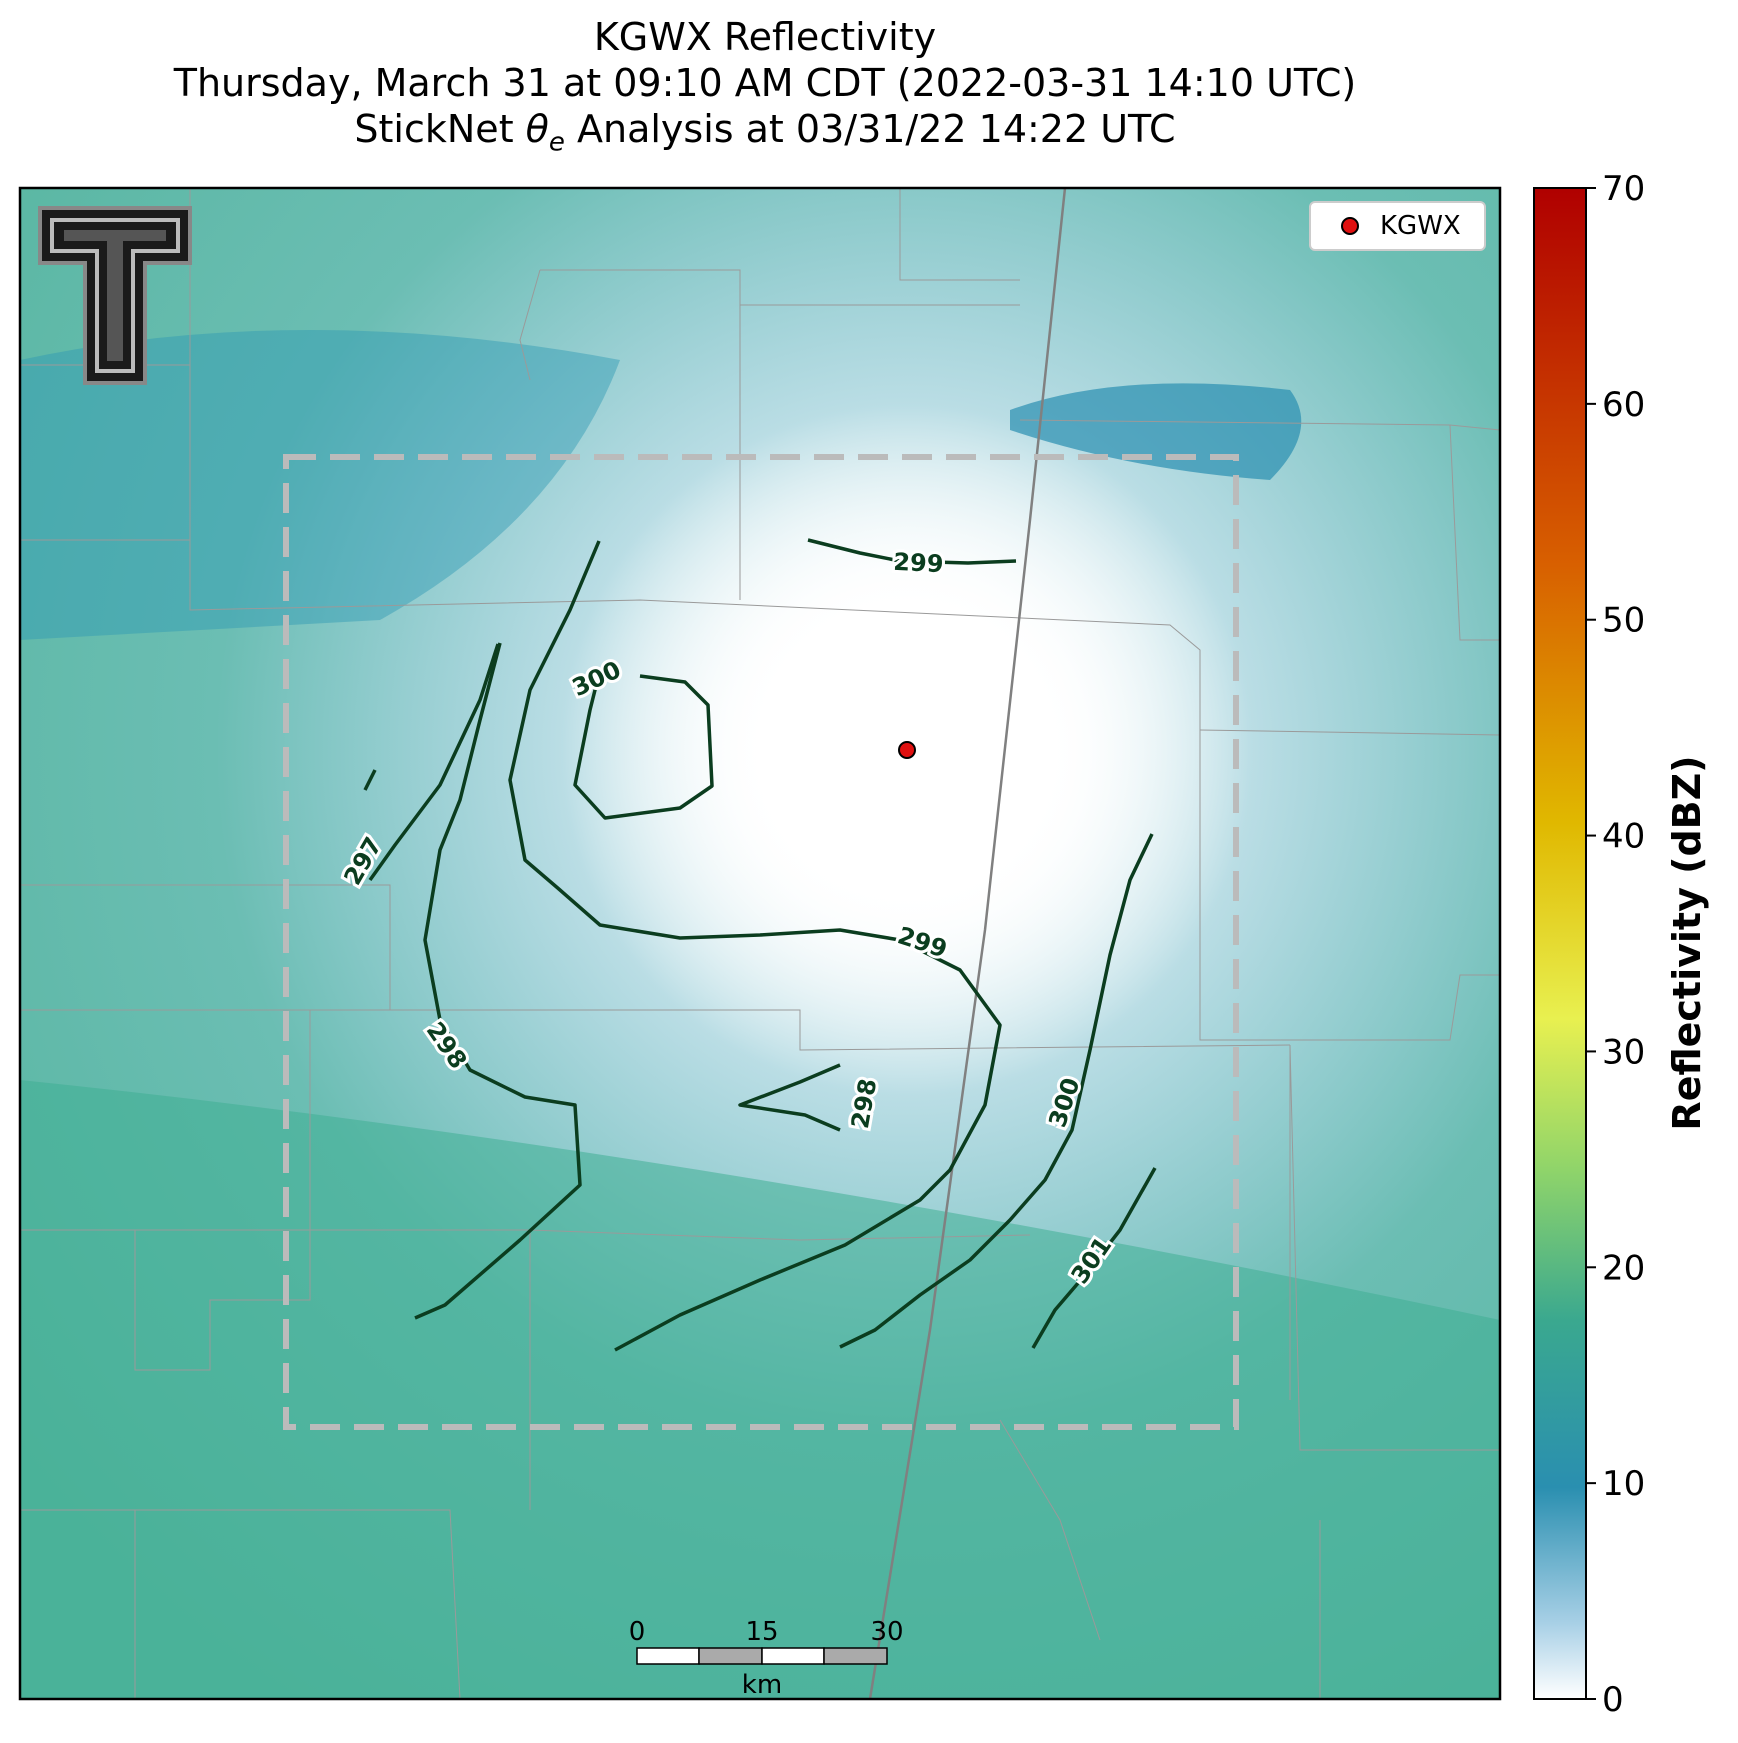 The image size is (1738, 1743). I want to click on colorbar-tick-label: 10, so click(1623, 1484).